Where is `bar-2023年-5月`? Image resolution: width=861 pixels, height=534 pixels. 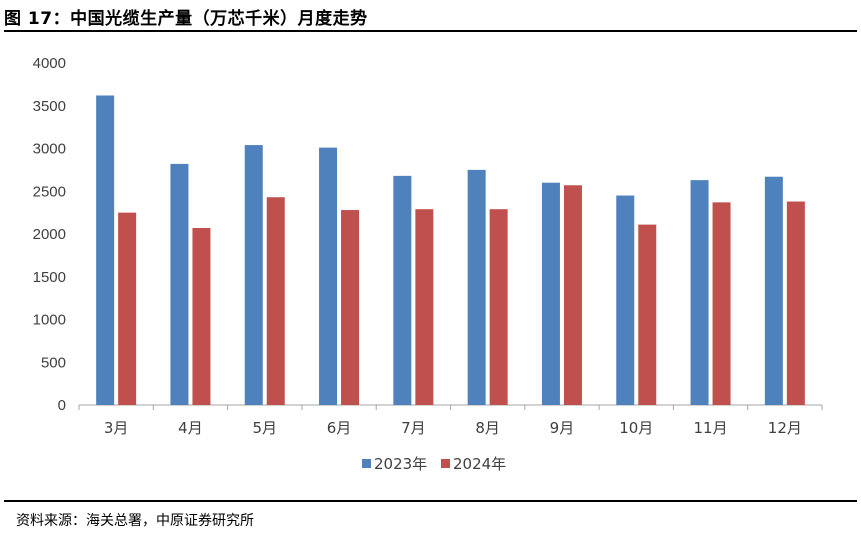 bar-2023年-5月 is located at coordinates (253, 275).